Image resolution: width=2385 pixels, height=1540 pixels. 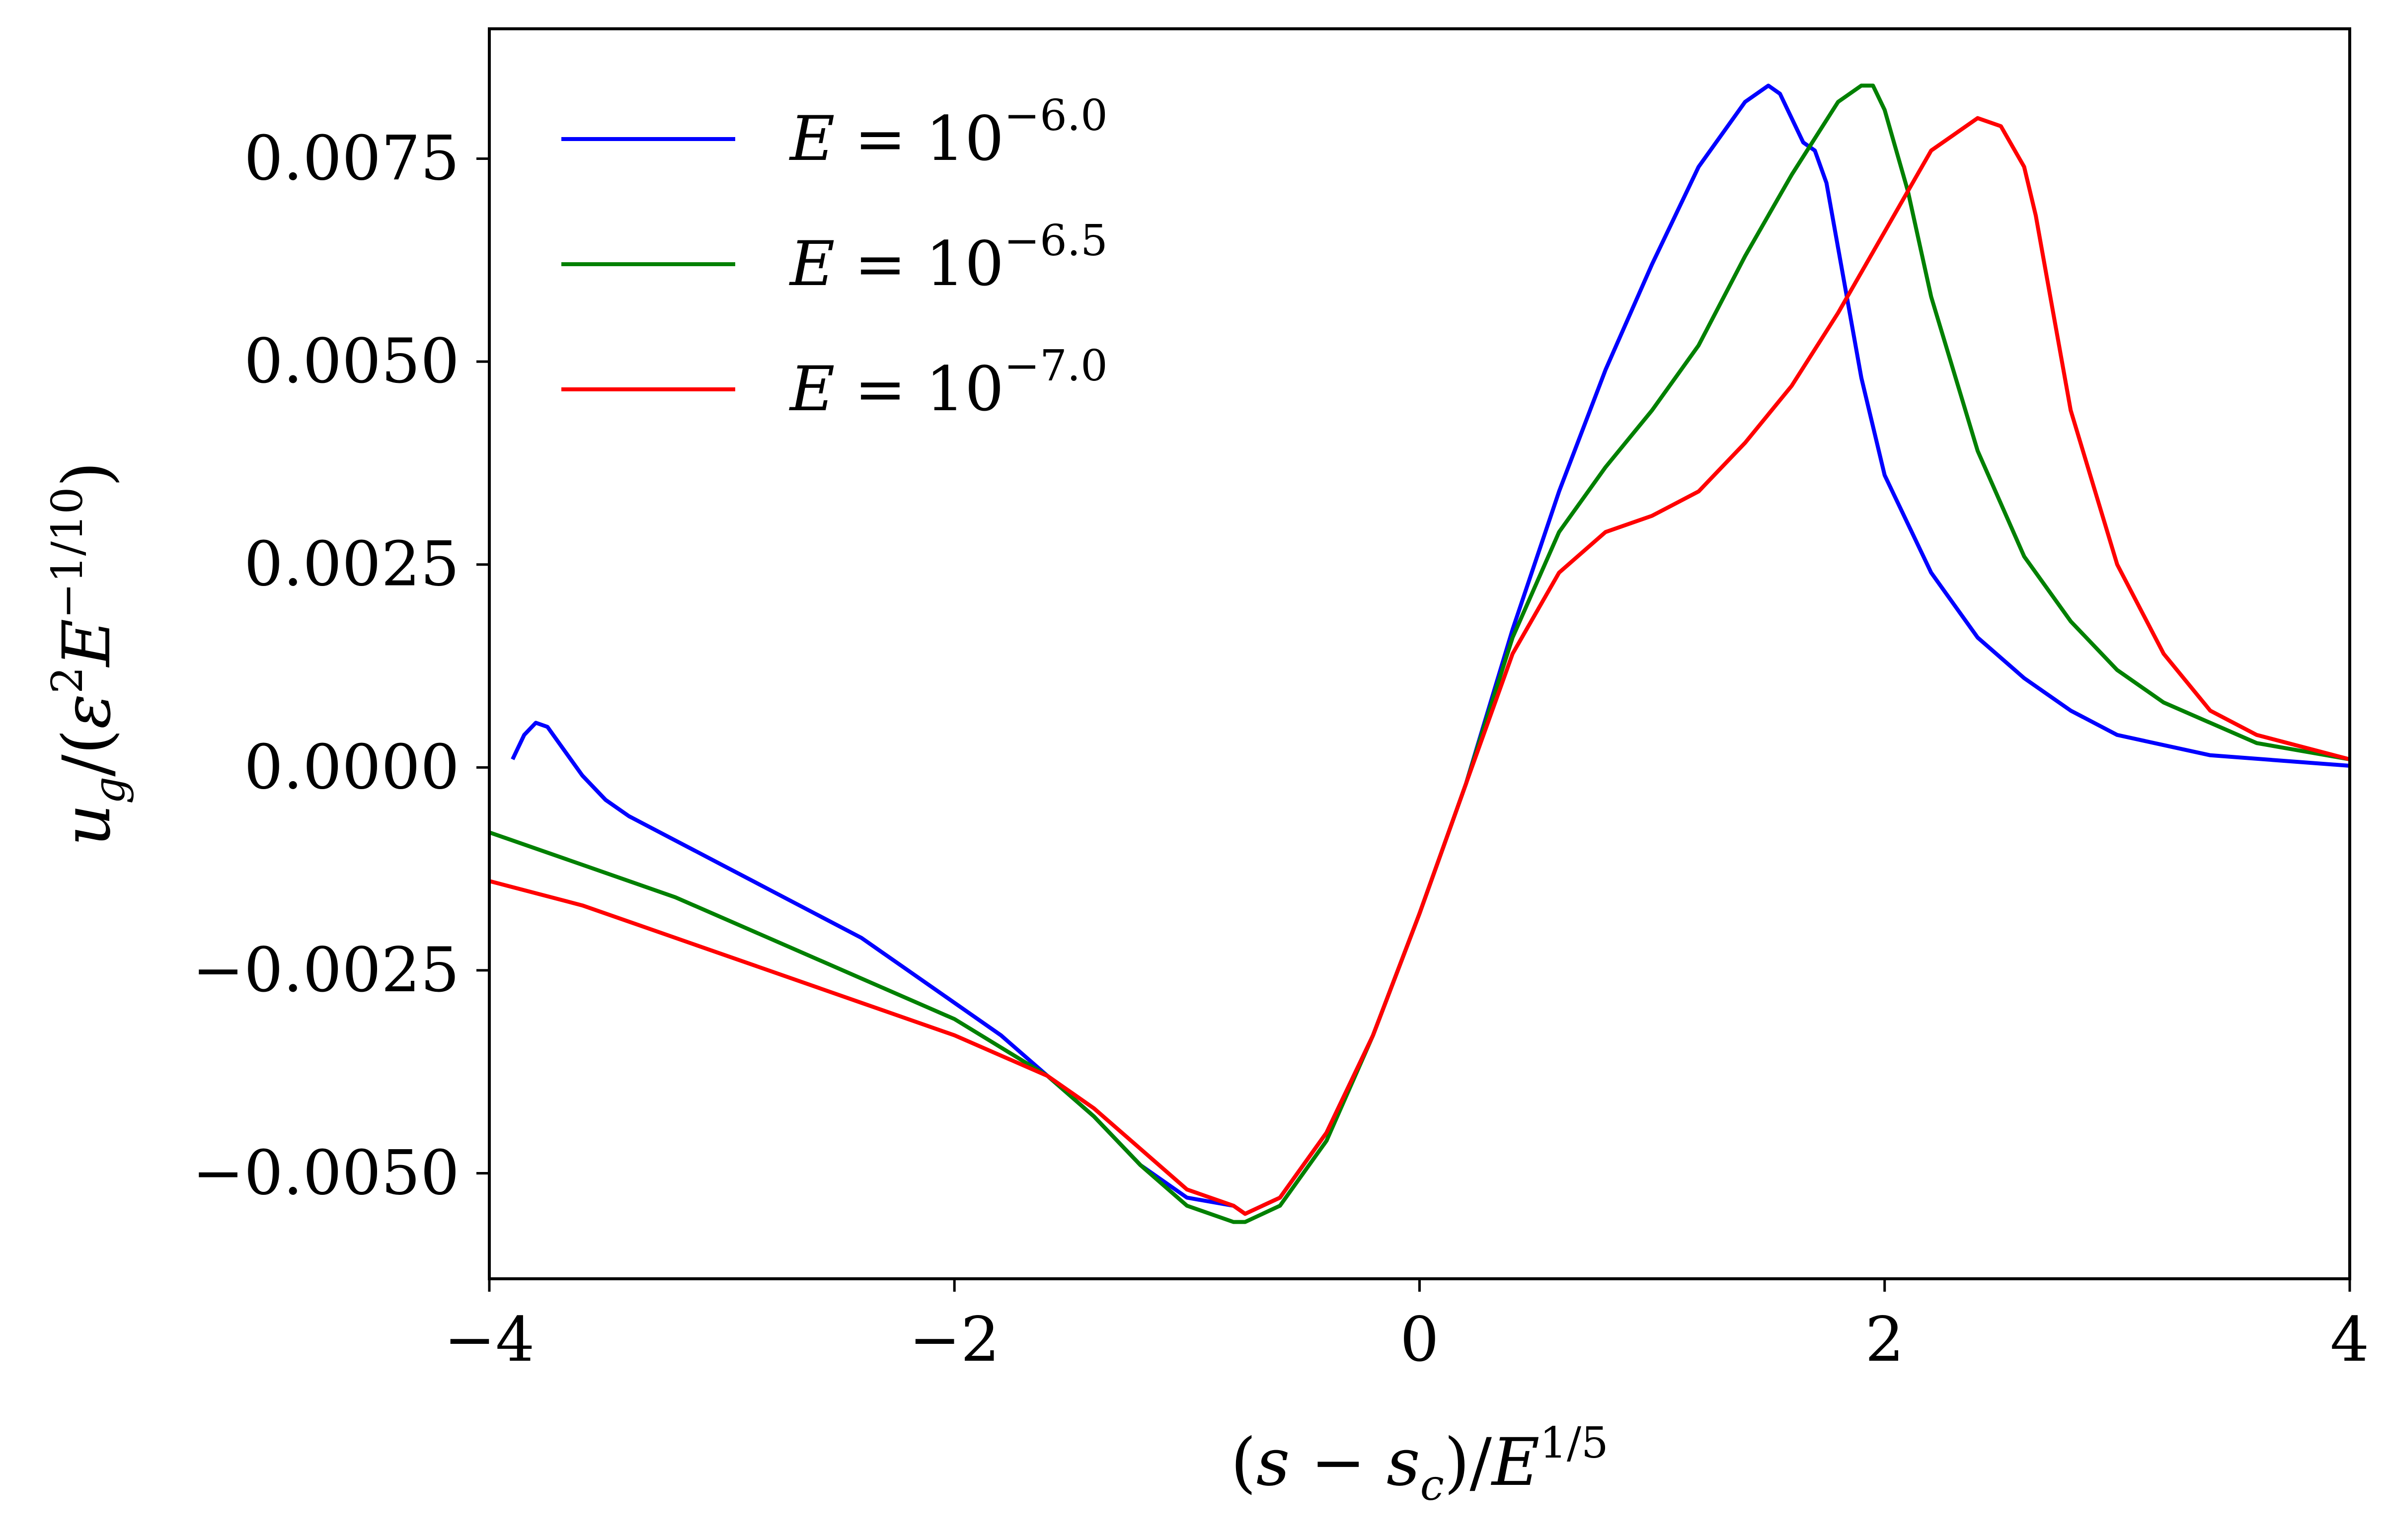 I want to click on x-tick-label: 0, so click(x=1419, y=1340).